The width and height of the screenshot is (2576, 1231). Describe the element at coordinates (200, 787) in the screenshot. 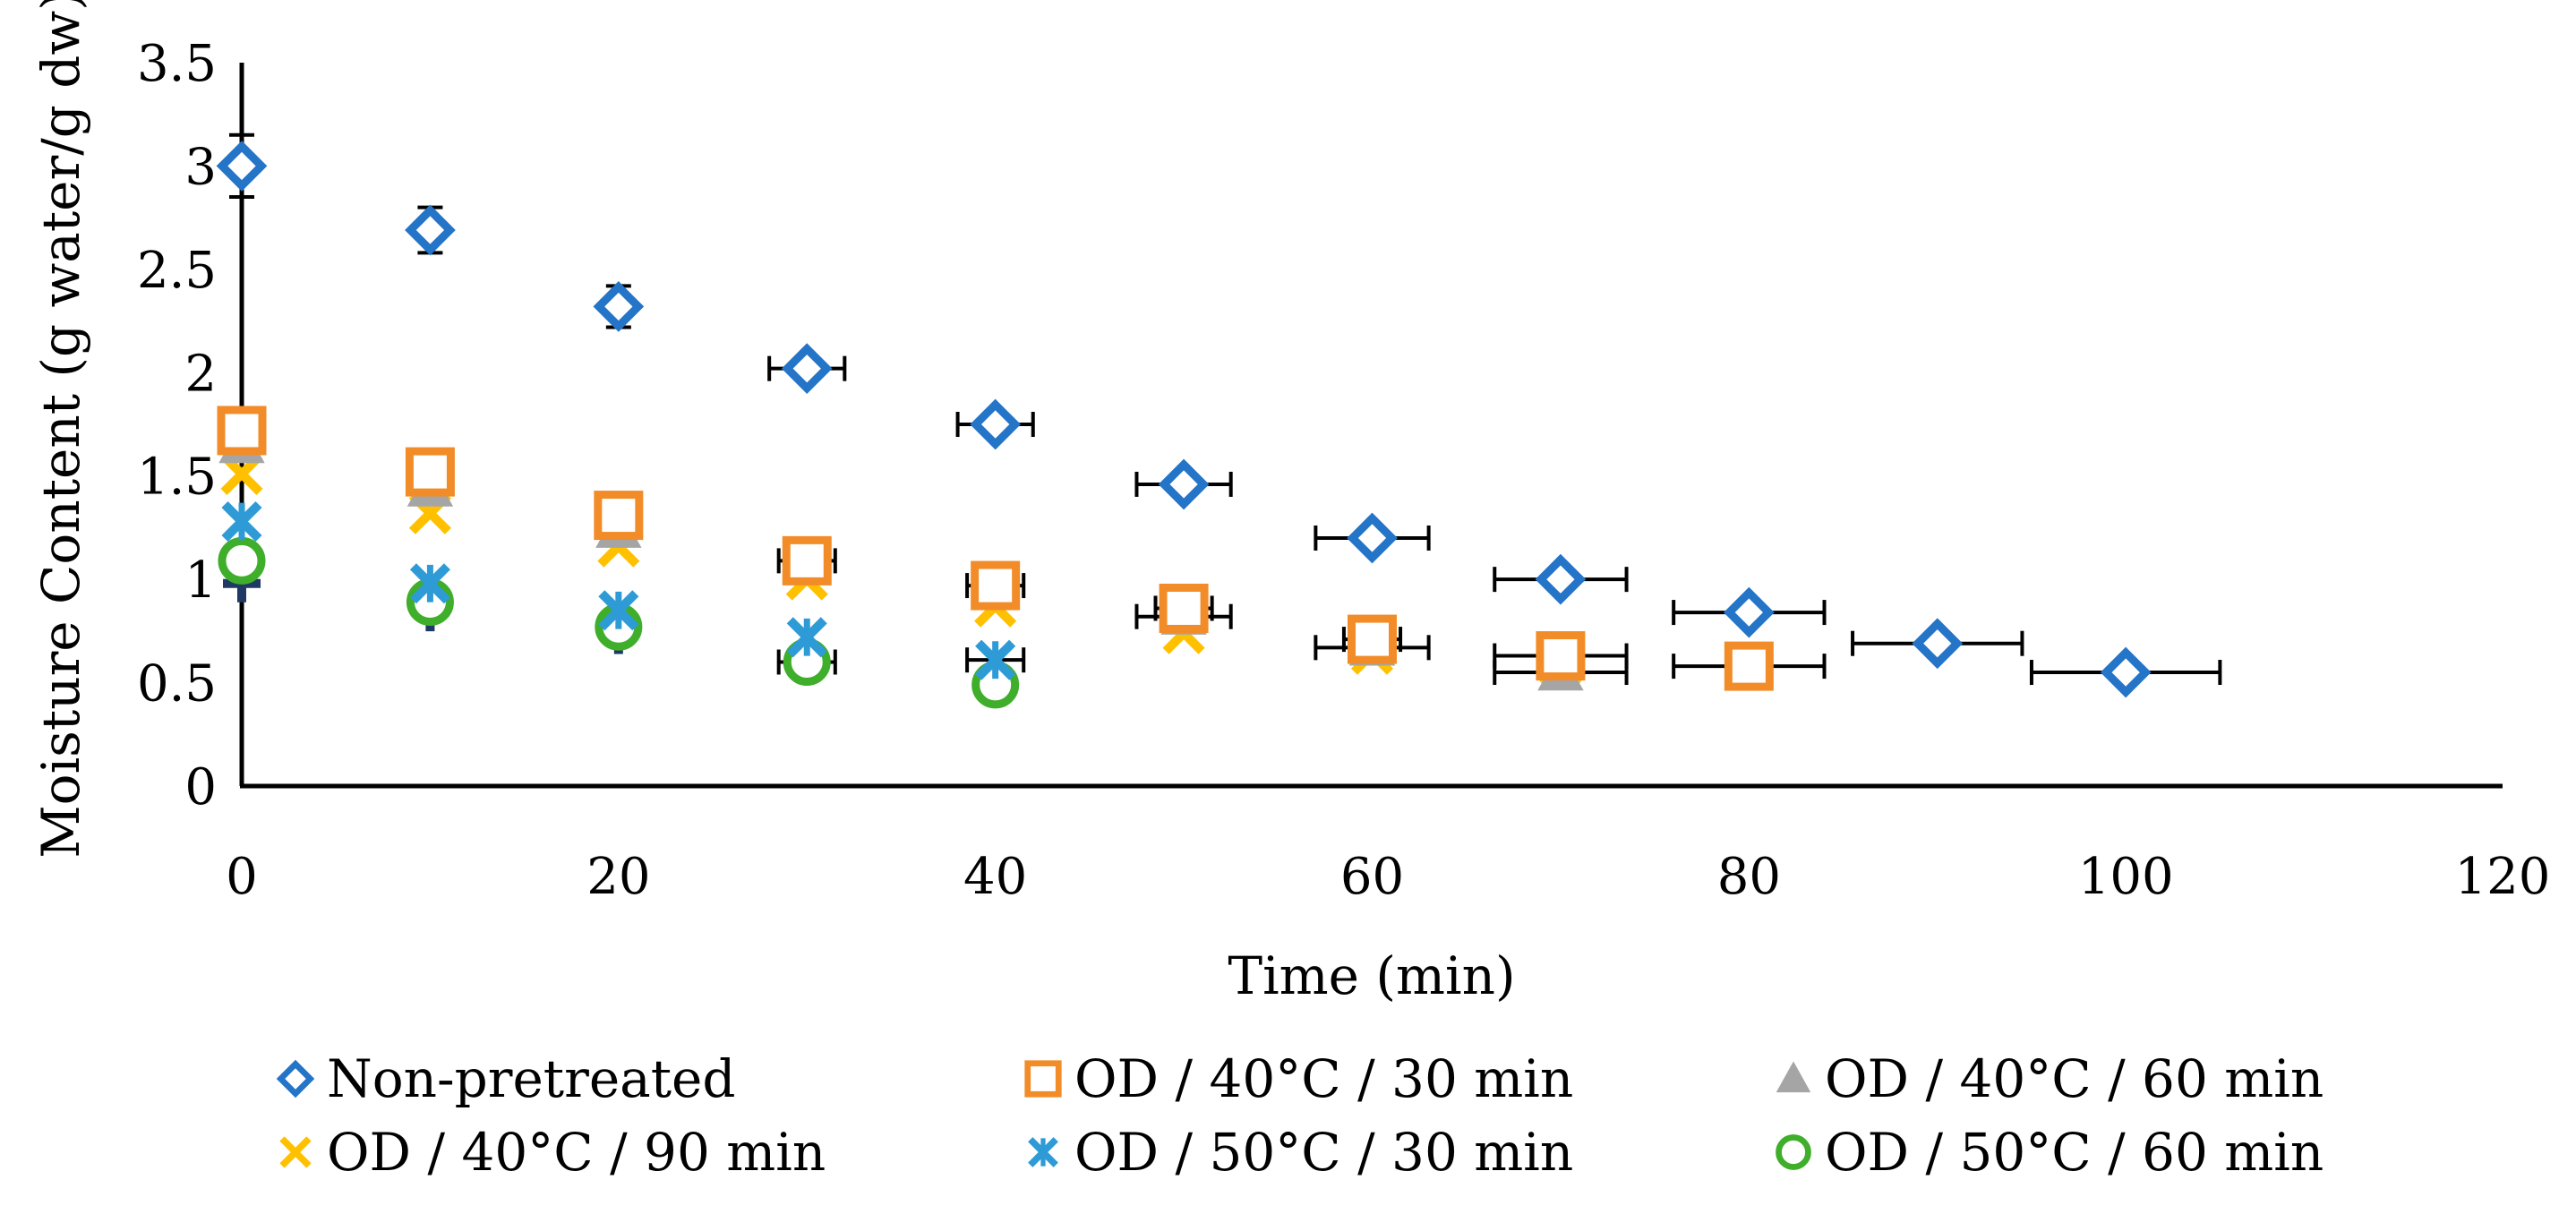

I see `y-tick-label: 0` at that location.